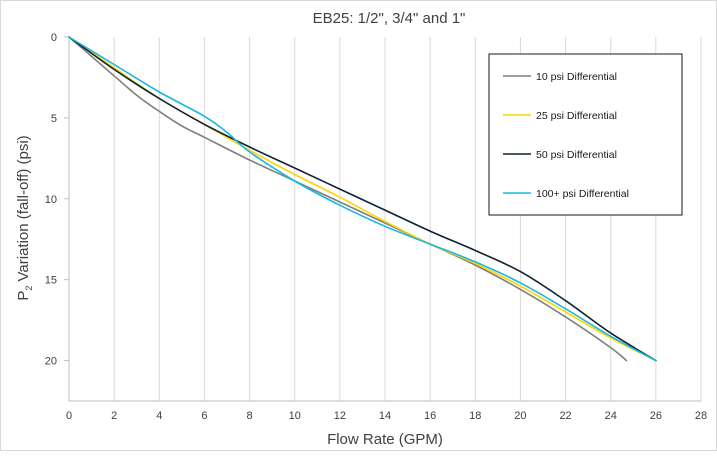 Image resolution: width=717 pixels, height=456 pixels. What do you see at coordinates (565, 416) in the screenshot?
I see `x-tick-label: 22` at bounding box center [565, 416].